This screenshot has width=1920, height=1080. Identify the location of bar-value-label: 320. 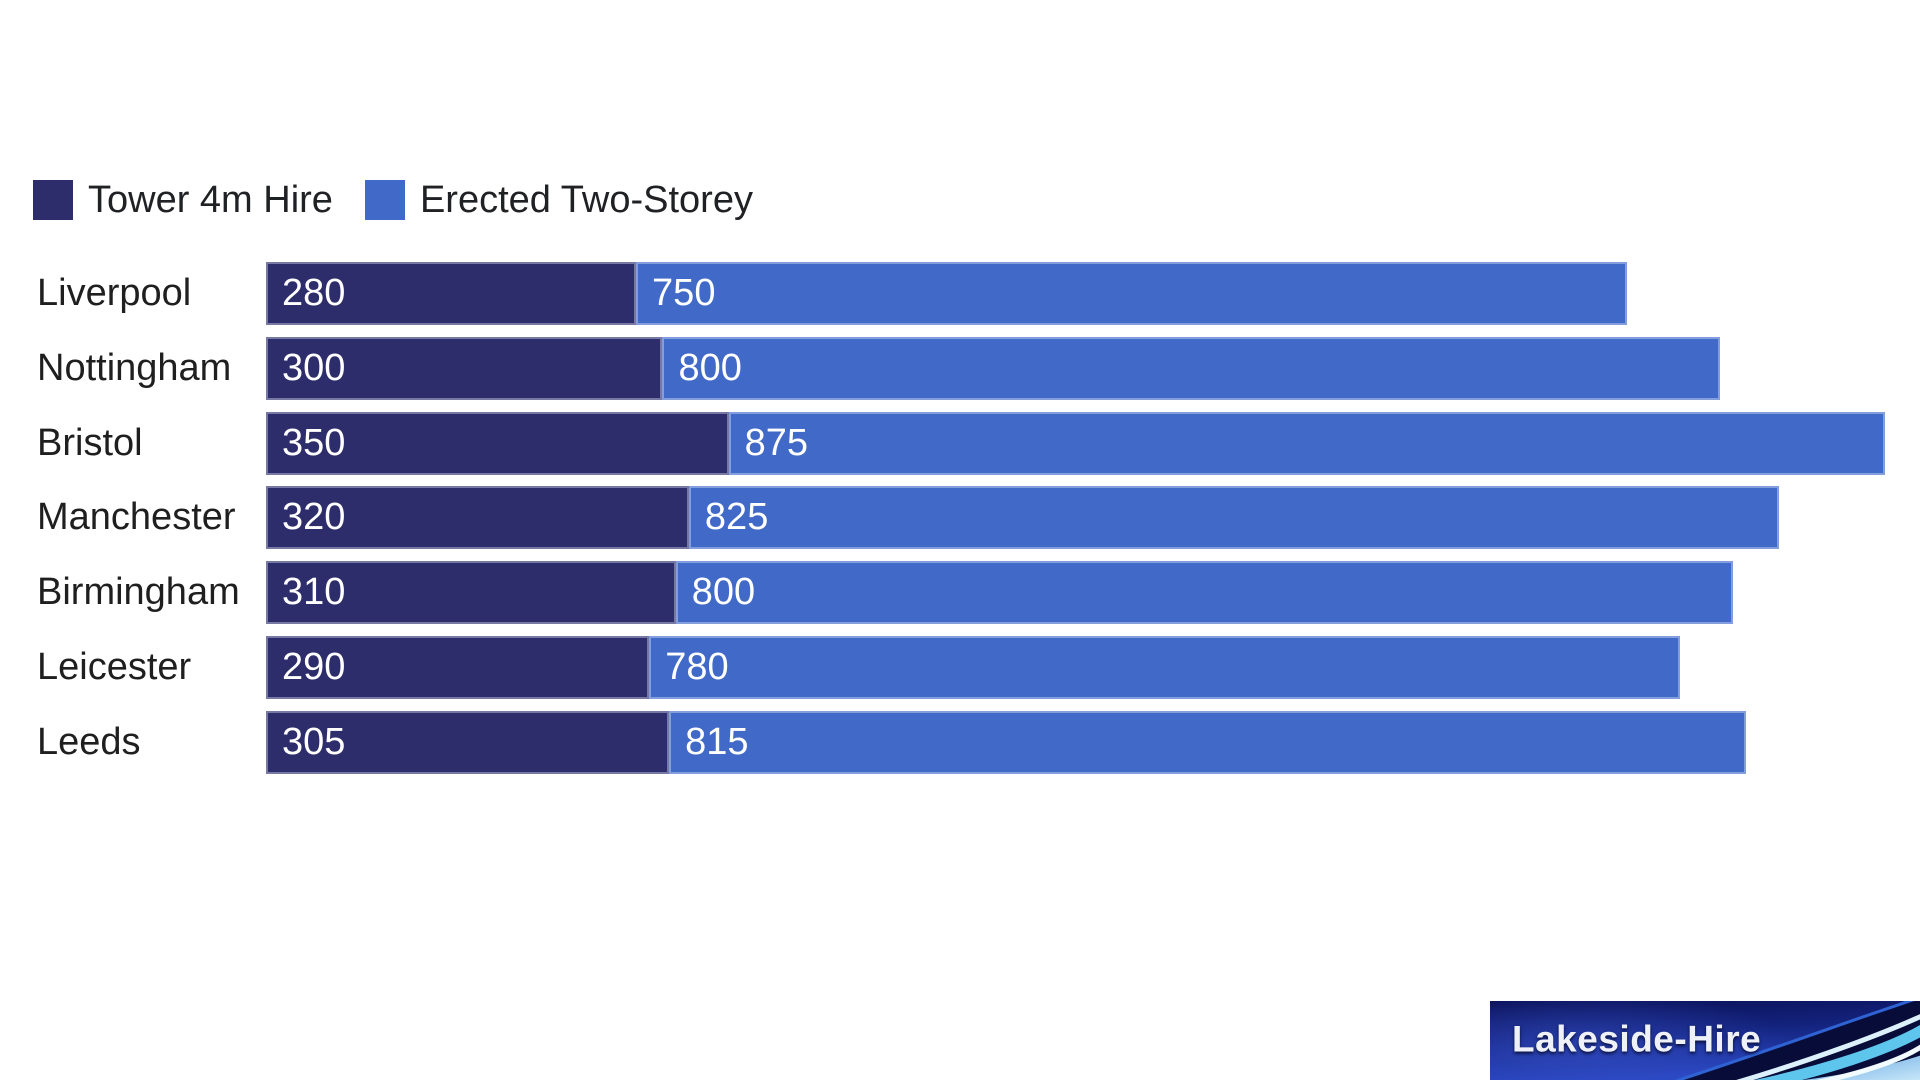
(314, 517).